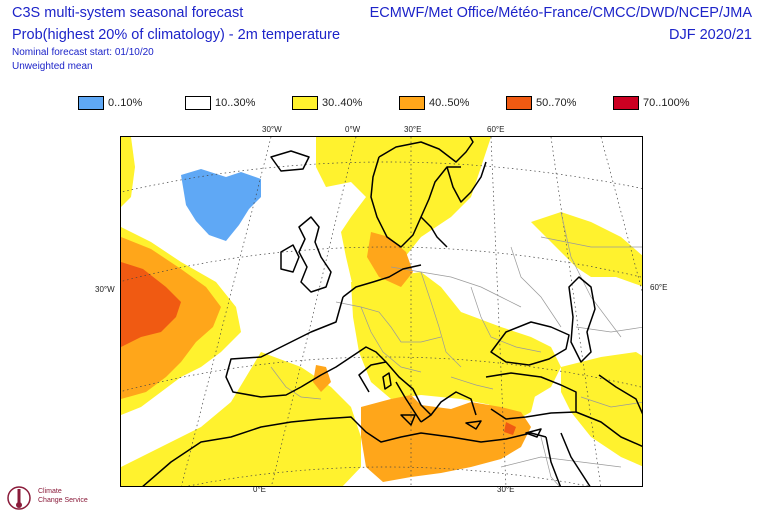 The image size is (760, 523). I want to click on lon-label-top: 0°W, so click(353, 129).